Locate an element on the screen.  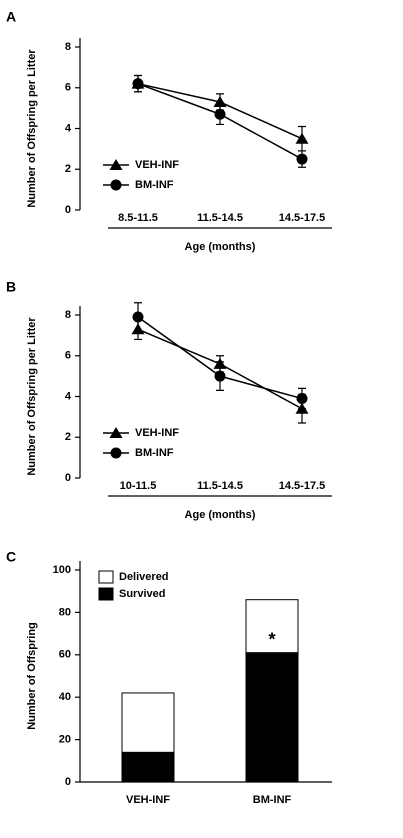
panel-label: A is located at coordinates (11, 17).